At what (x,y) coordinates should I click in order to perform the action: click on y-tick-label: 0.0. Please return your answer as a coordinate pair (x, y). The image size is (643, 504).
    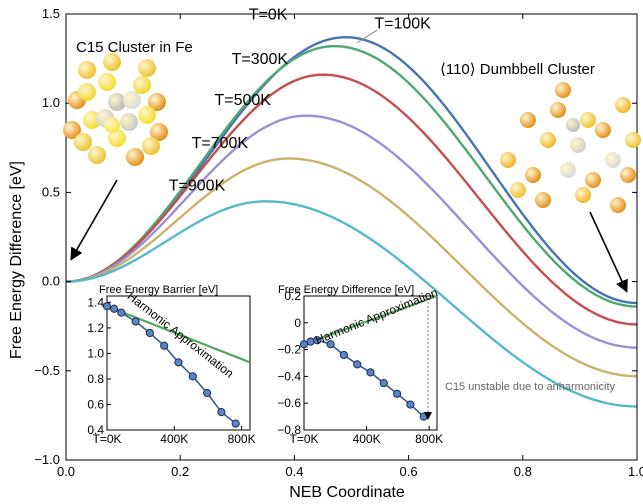
    Looking at the image, I should click on (51, 281).